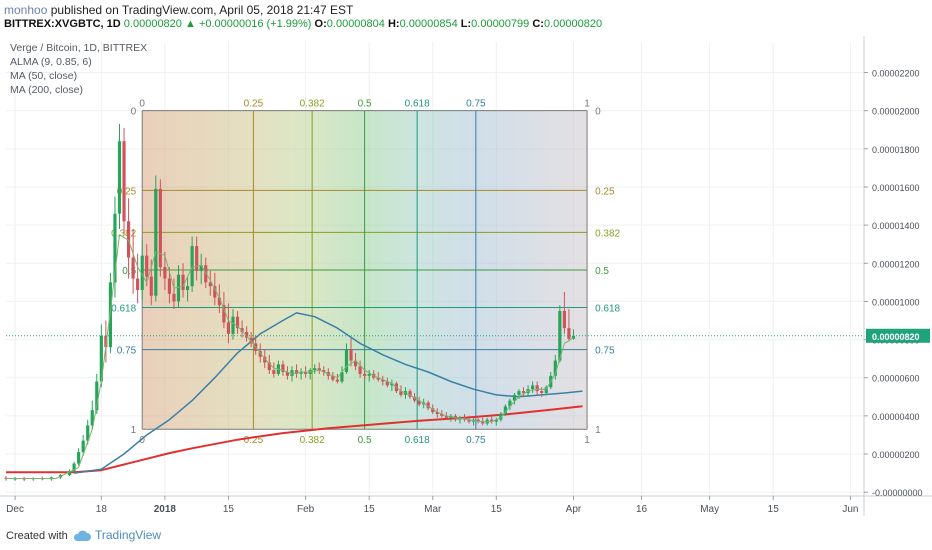  I want to click on author-link: monhoo, so click(26, 10).